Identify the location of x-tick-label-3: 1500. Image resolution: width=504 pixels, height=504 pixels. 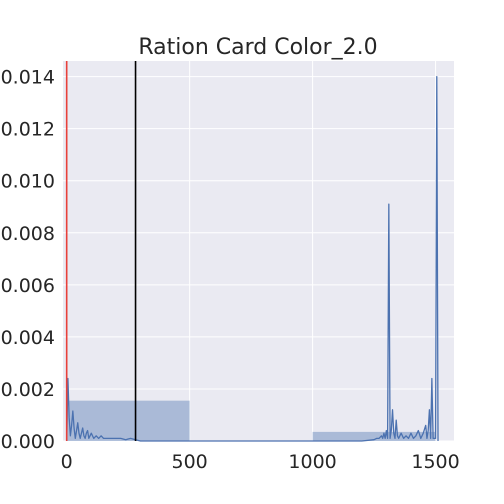
(435, 462).